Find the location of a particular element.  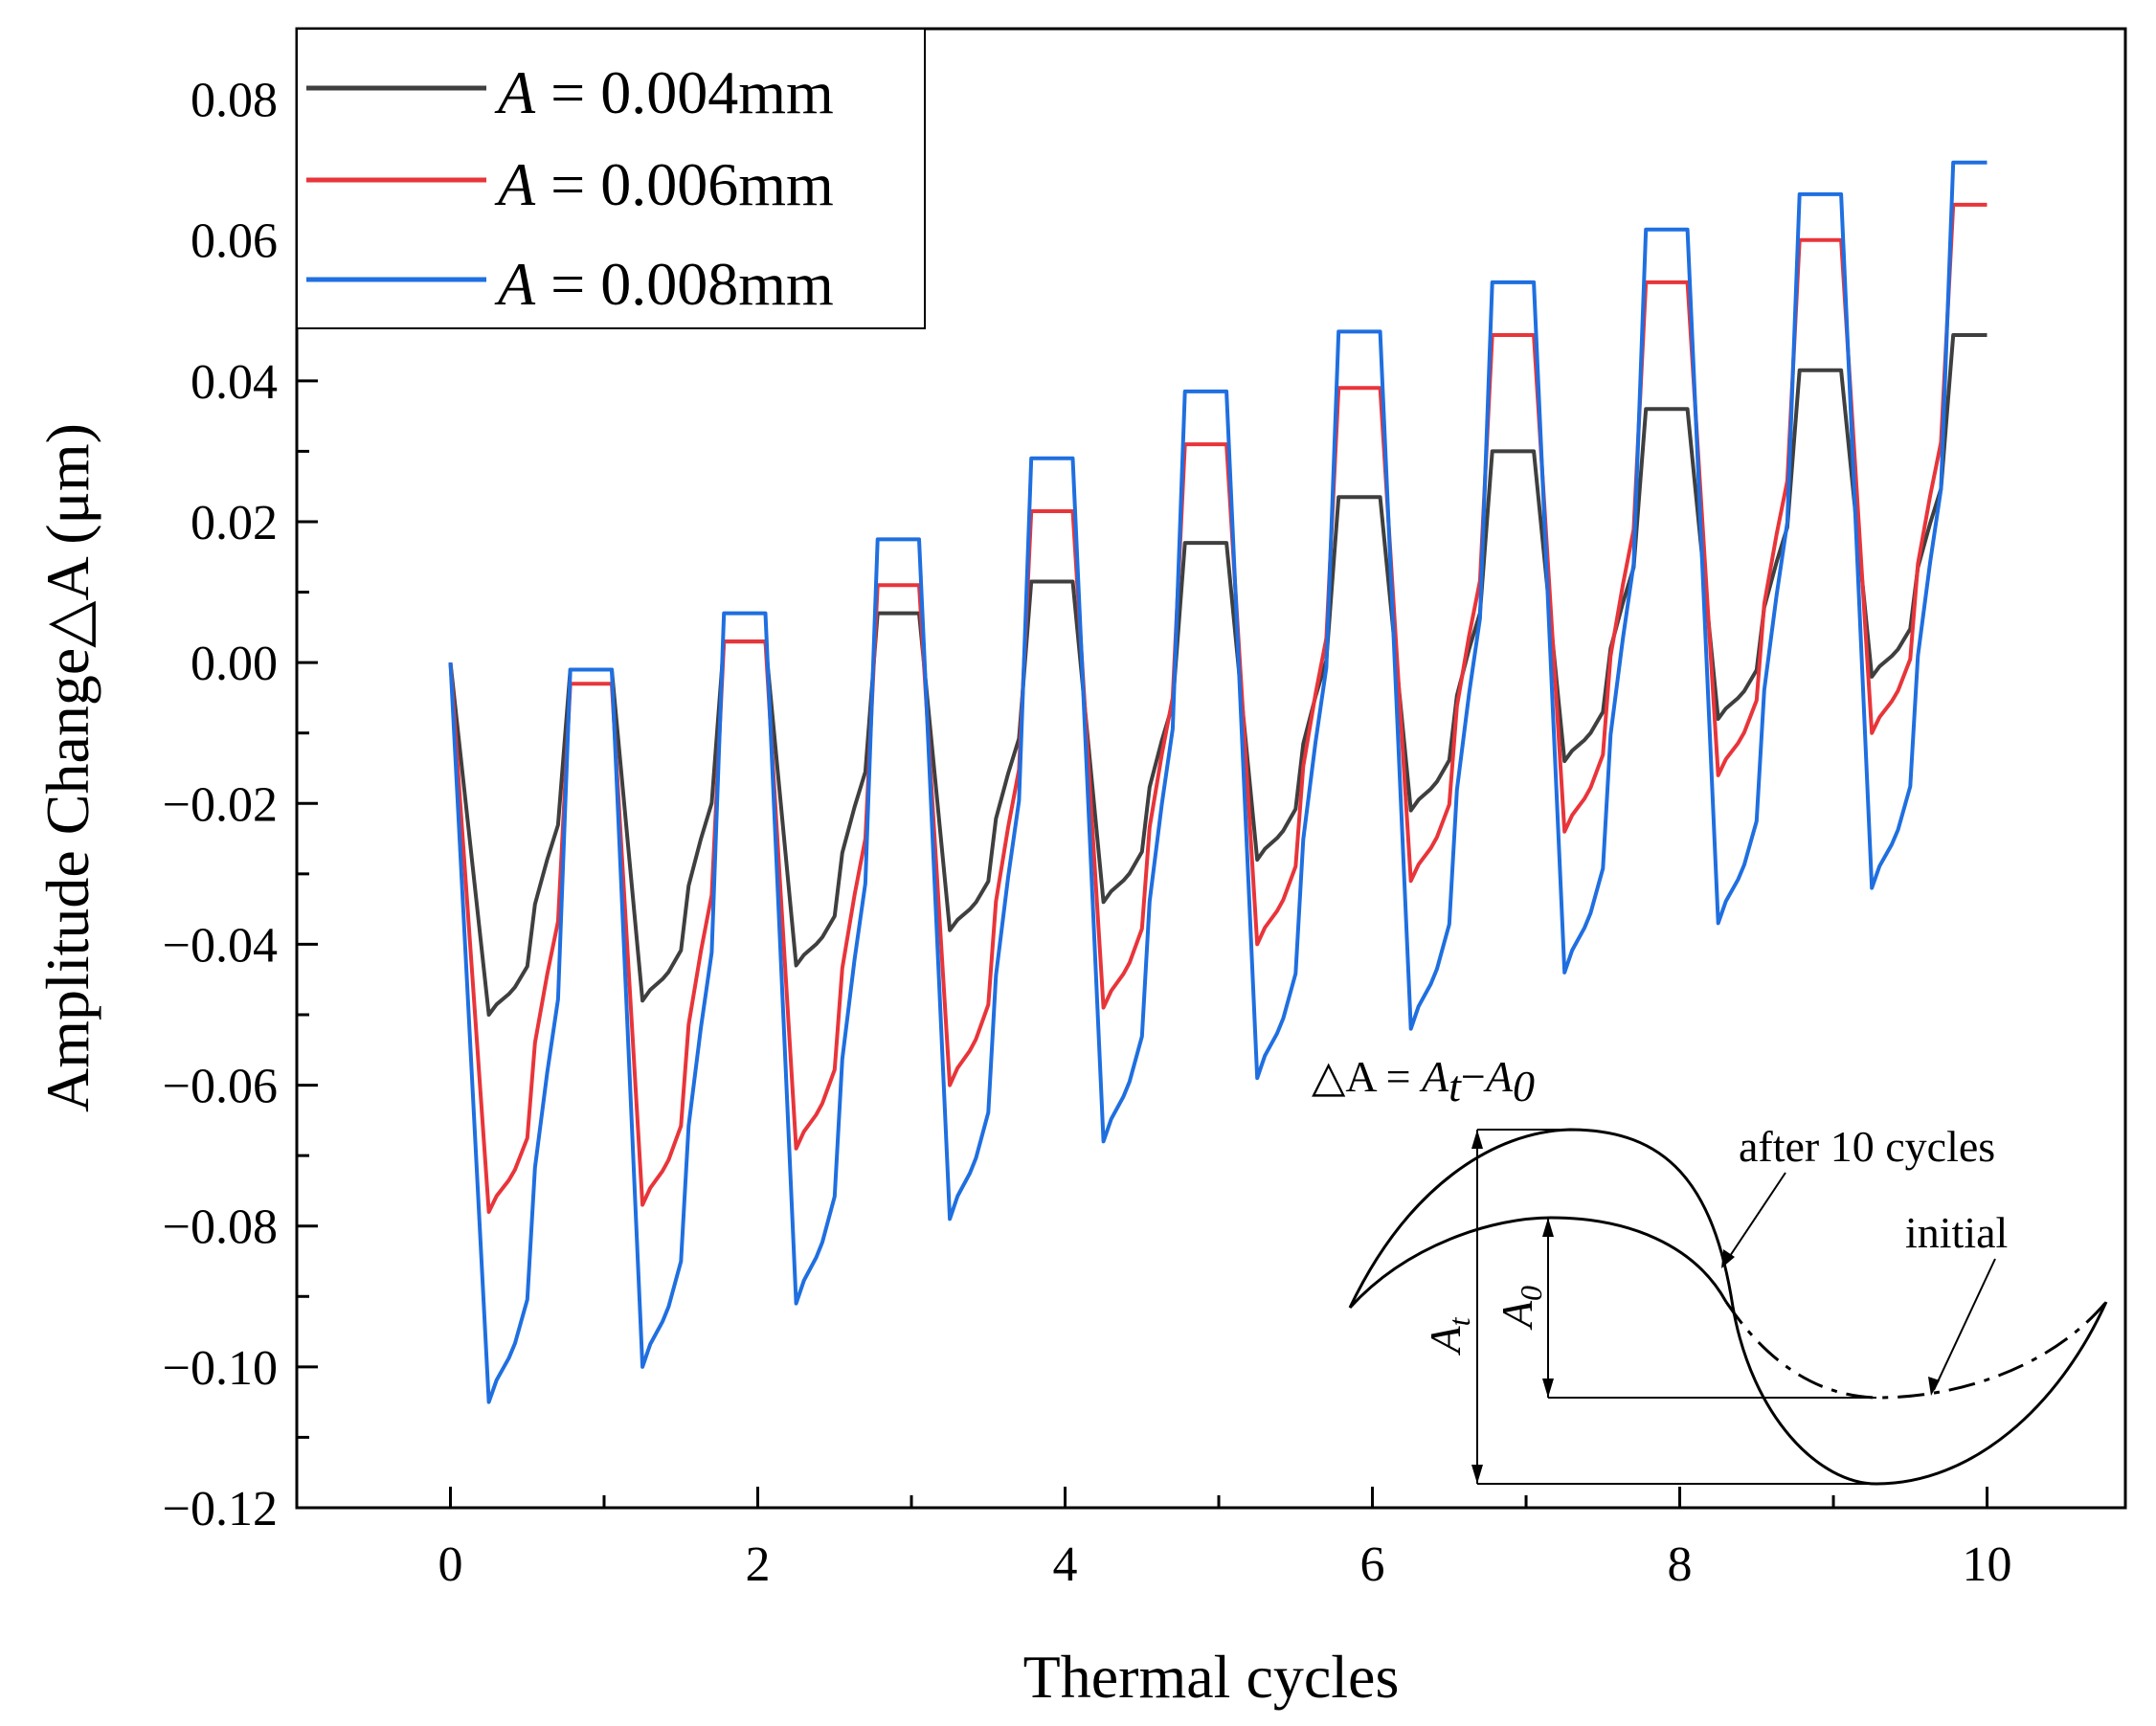

a0-label: A0 is located at coordinates (1521, 1308).